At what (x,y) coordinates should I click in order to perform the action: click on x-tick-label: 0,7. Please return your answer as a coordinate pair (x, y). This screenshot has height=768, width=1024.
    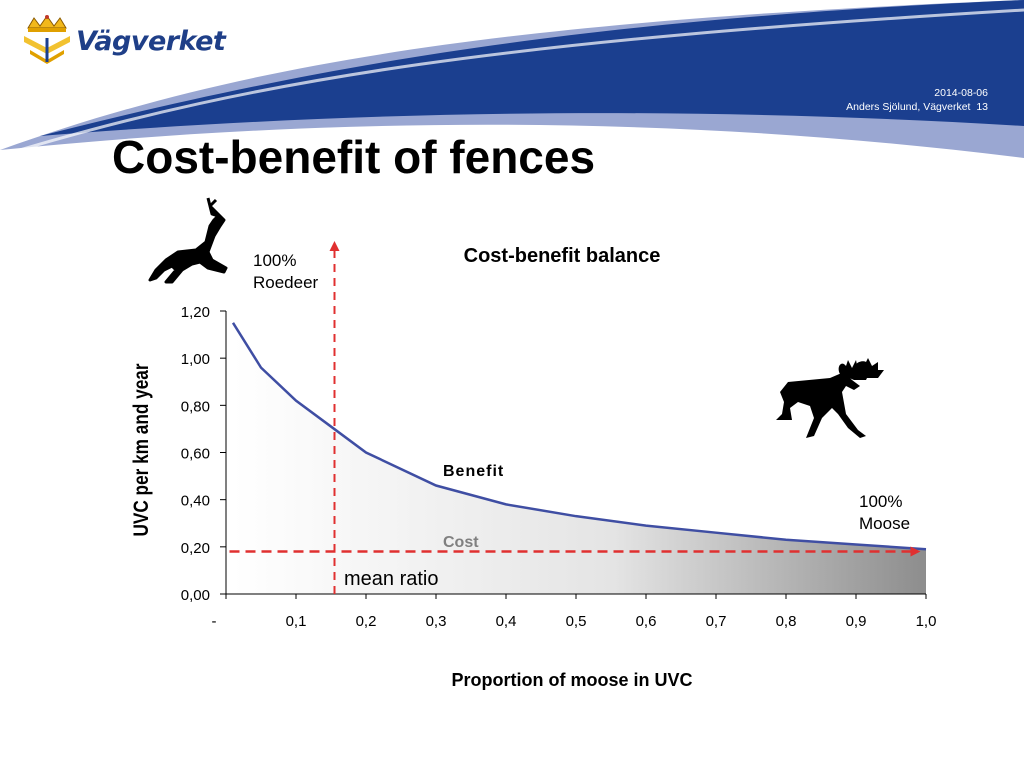
    Looking at the image, I should click on (716, 621).